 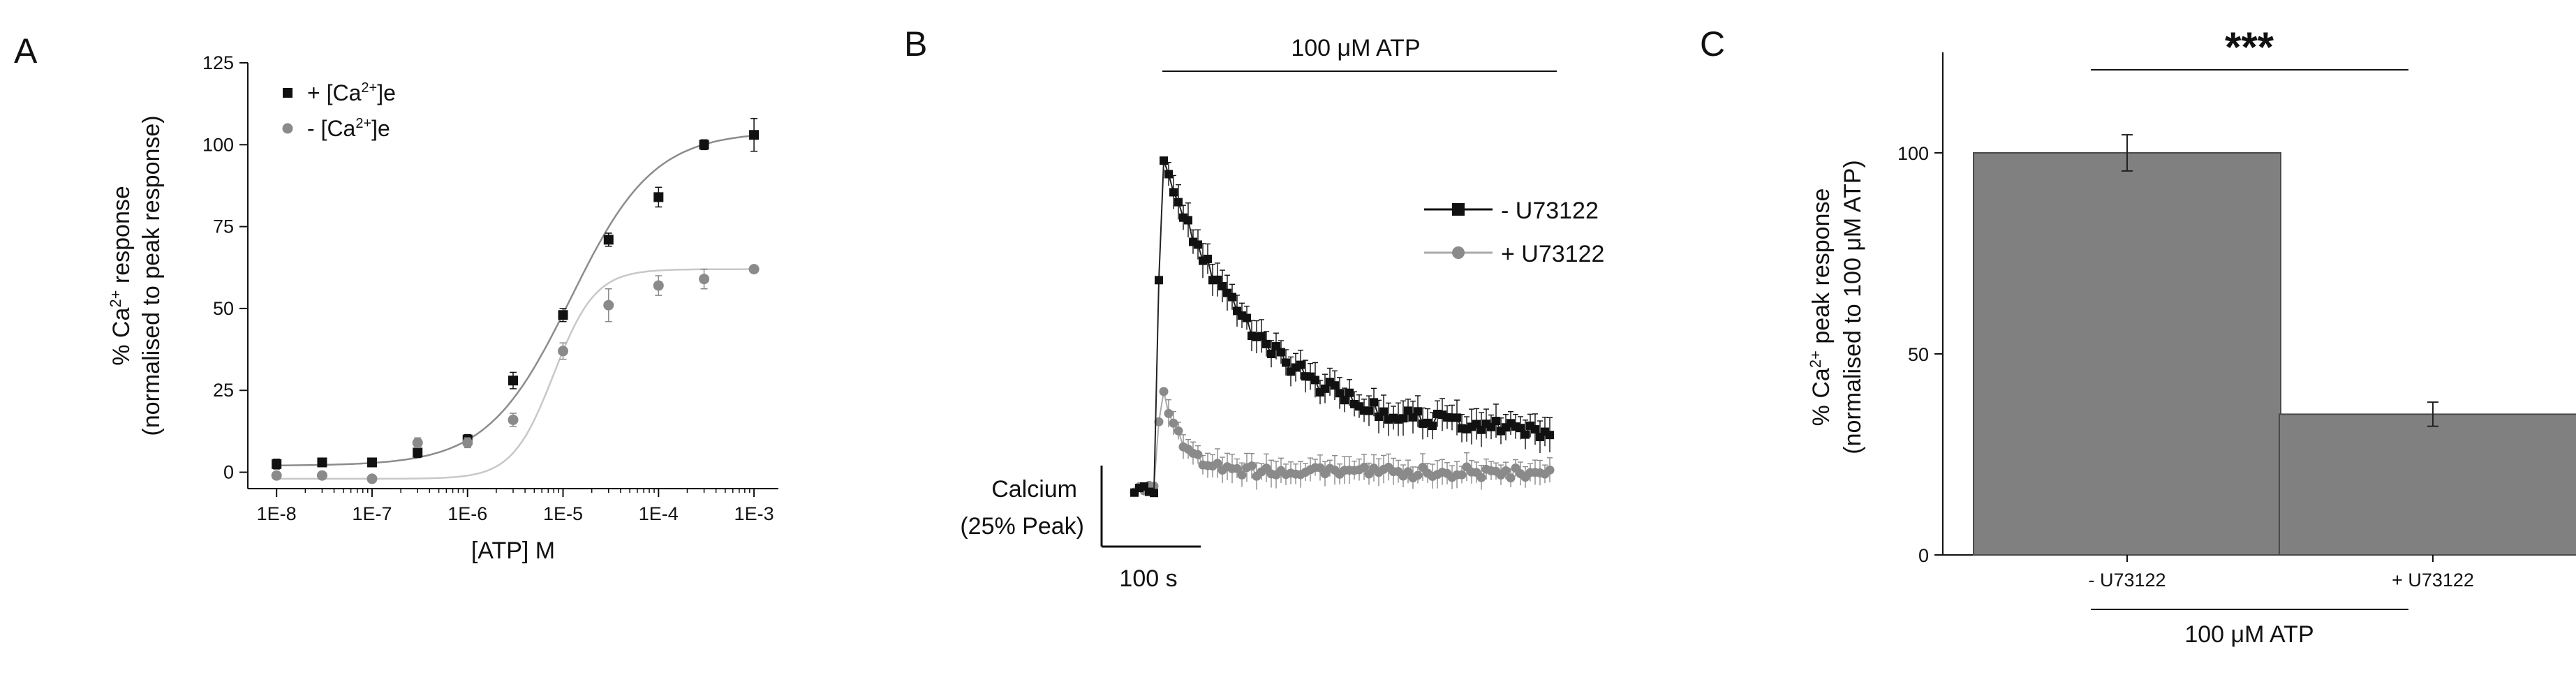 I want to click on legend-label-minus-ca: - [Ca2+]e, so click(x=348, y=128).